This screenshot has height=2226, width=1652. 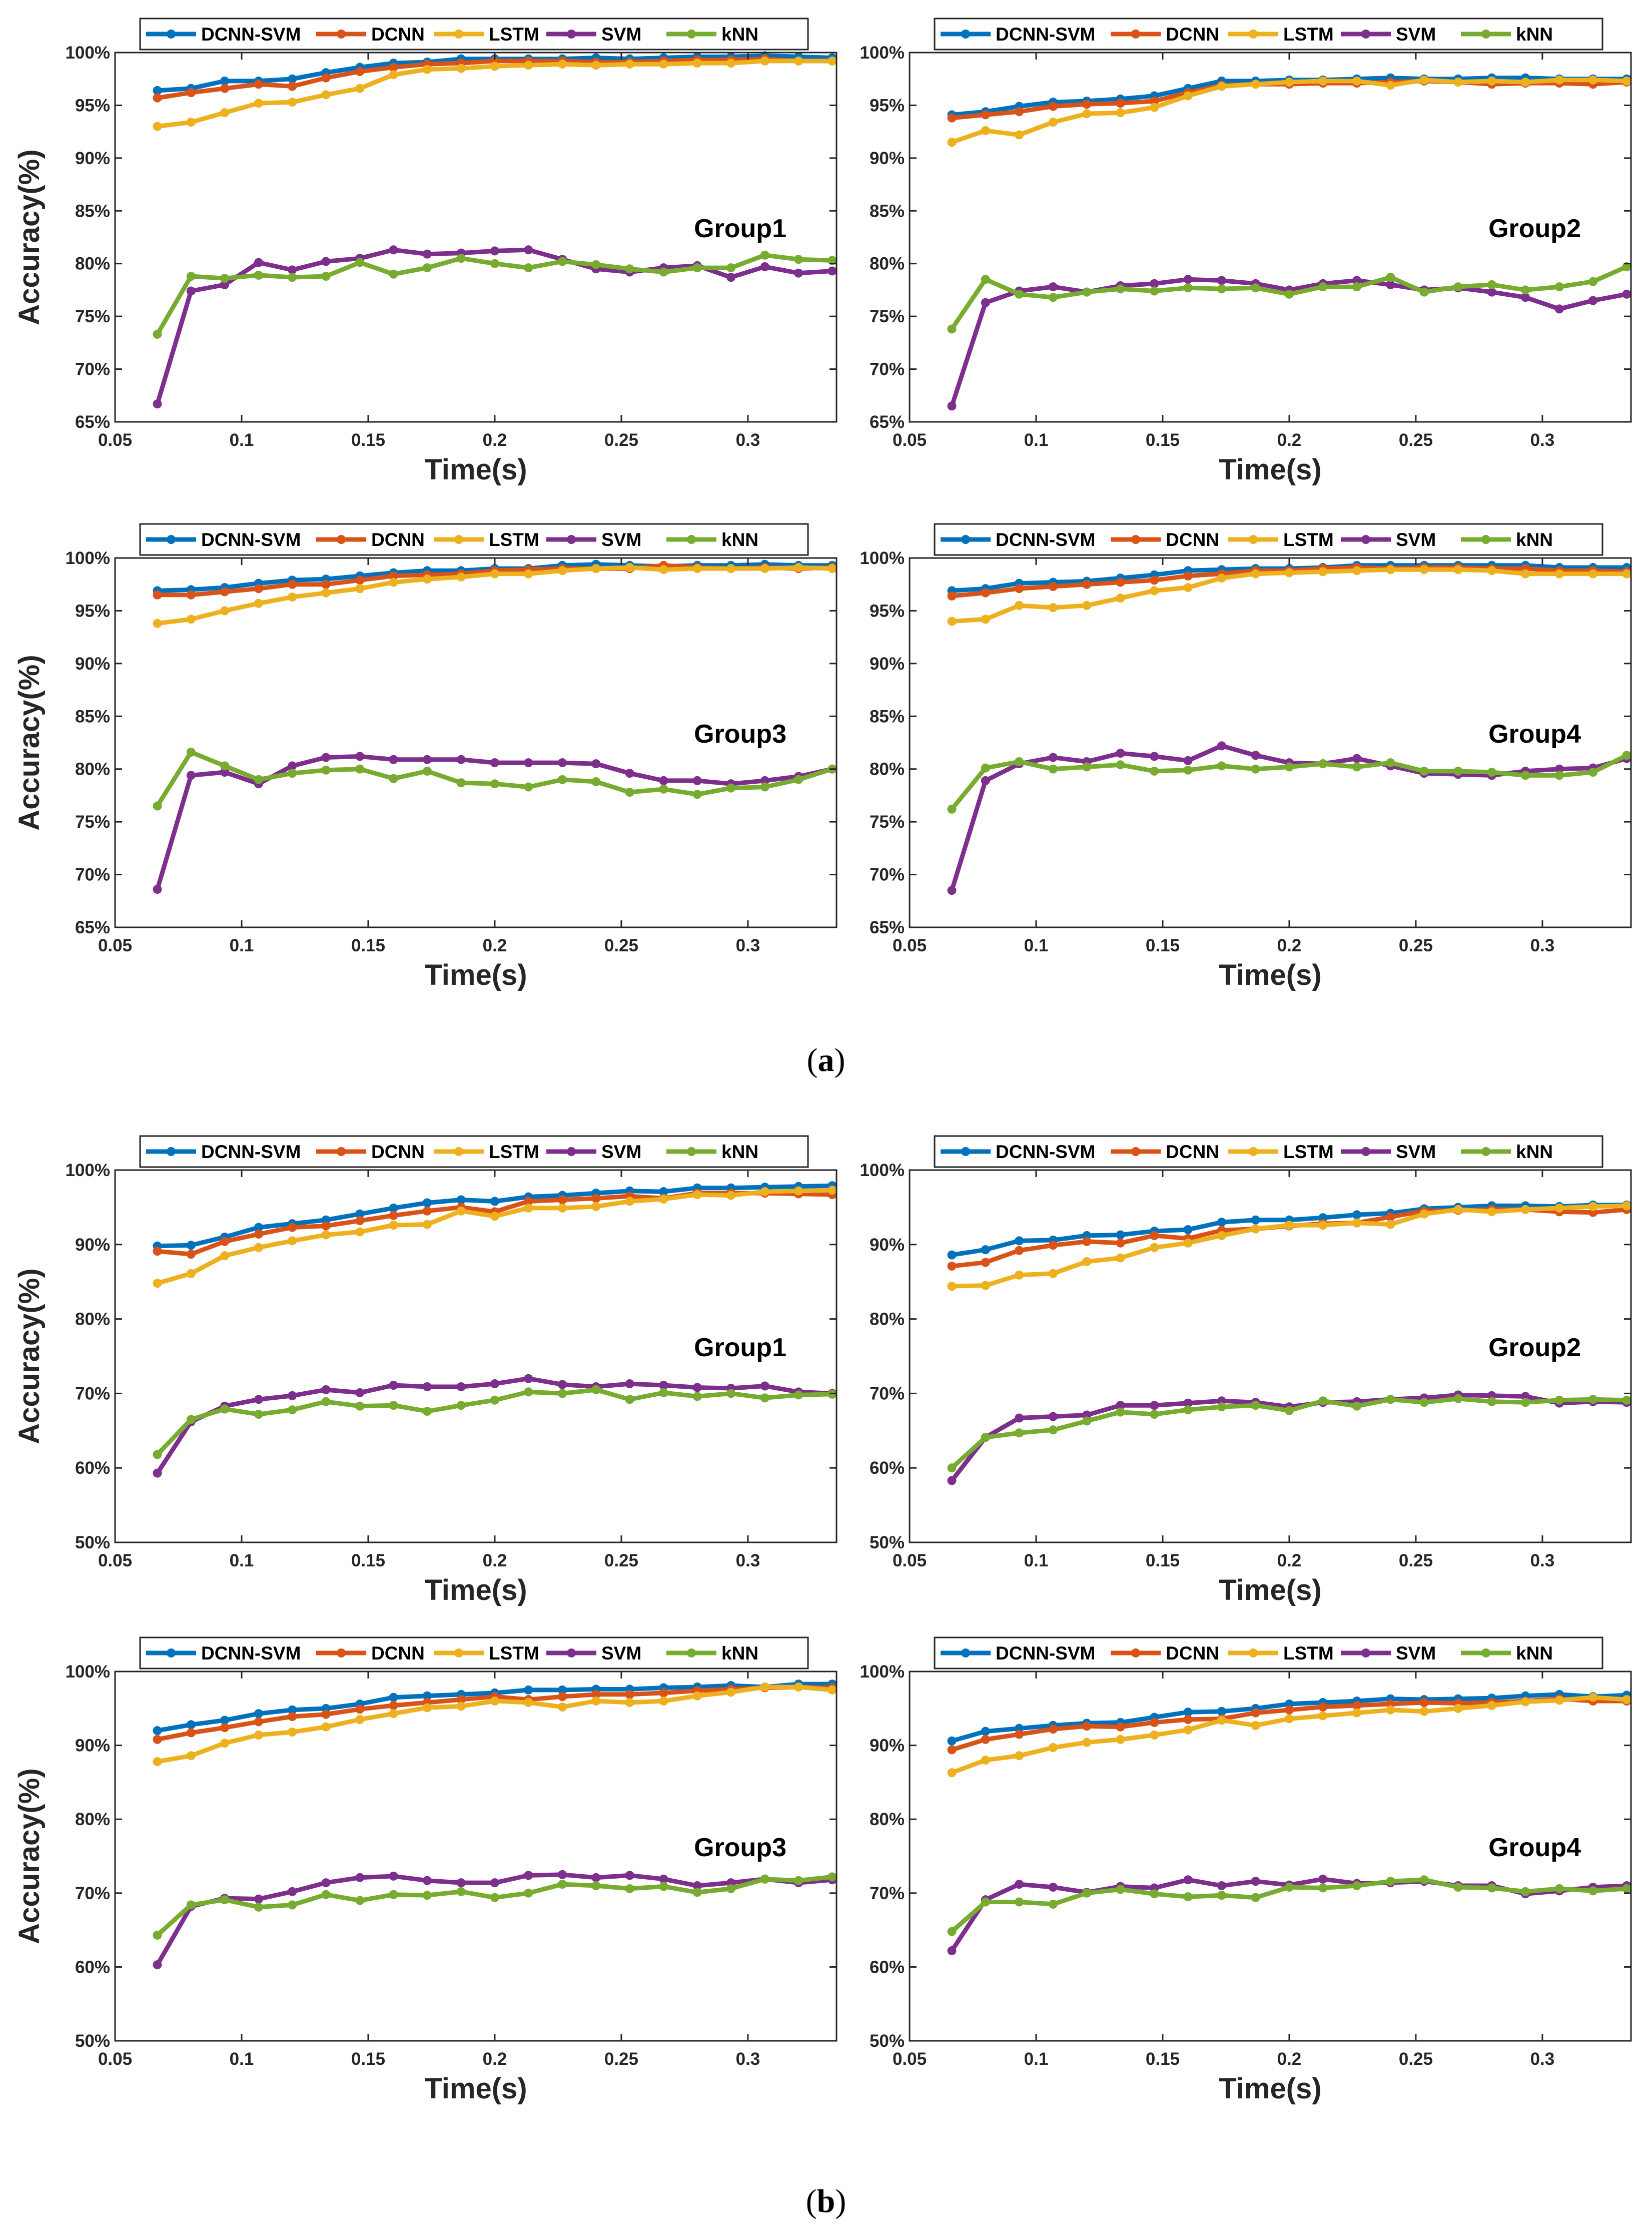 What do you see at coordinates (476, 1857) in the screenshot?
I see `axes-box` at bounding box center [476, 1857].